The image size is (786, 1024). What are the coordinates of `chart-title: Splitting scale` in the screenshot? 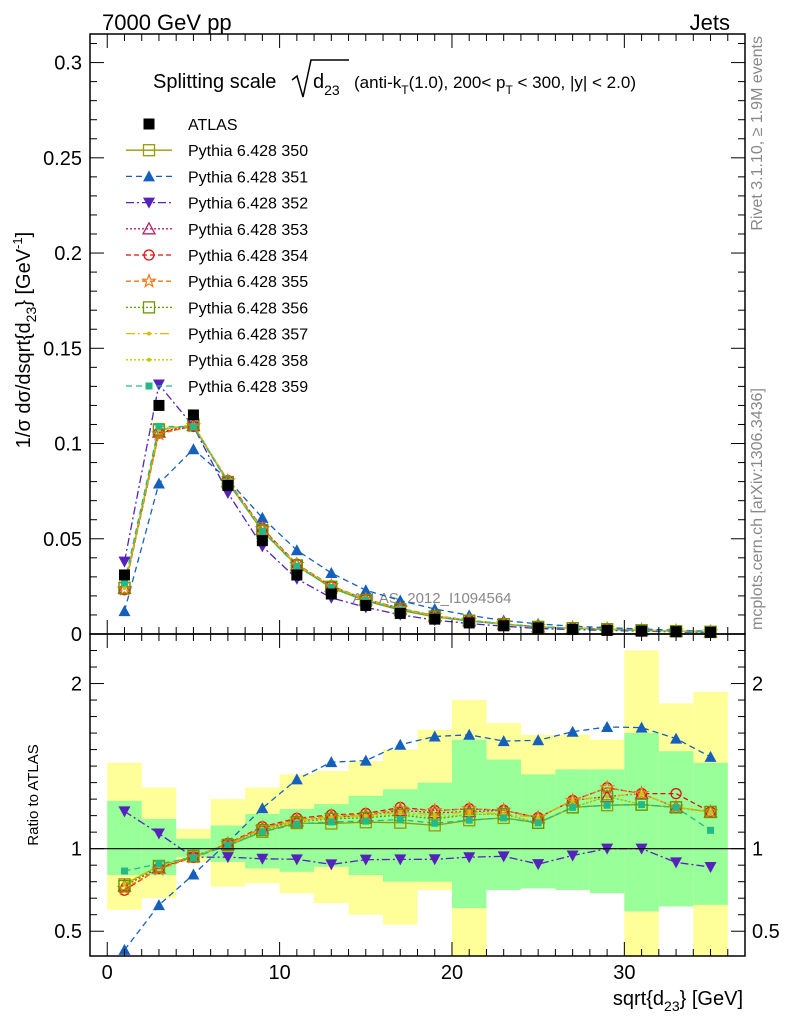 It's located at (214, 82).